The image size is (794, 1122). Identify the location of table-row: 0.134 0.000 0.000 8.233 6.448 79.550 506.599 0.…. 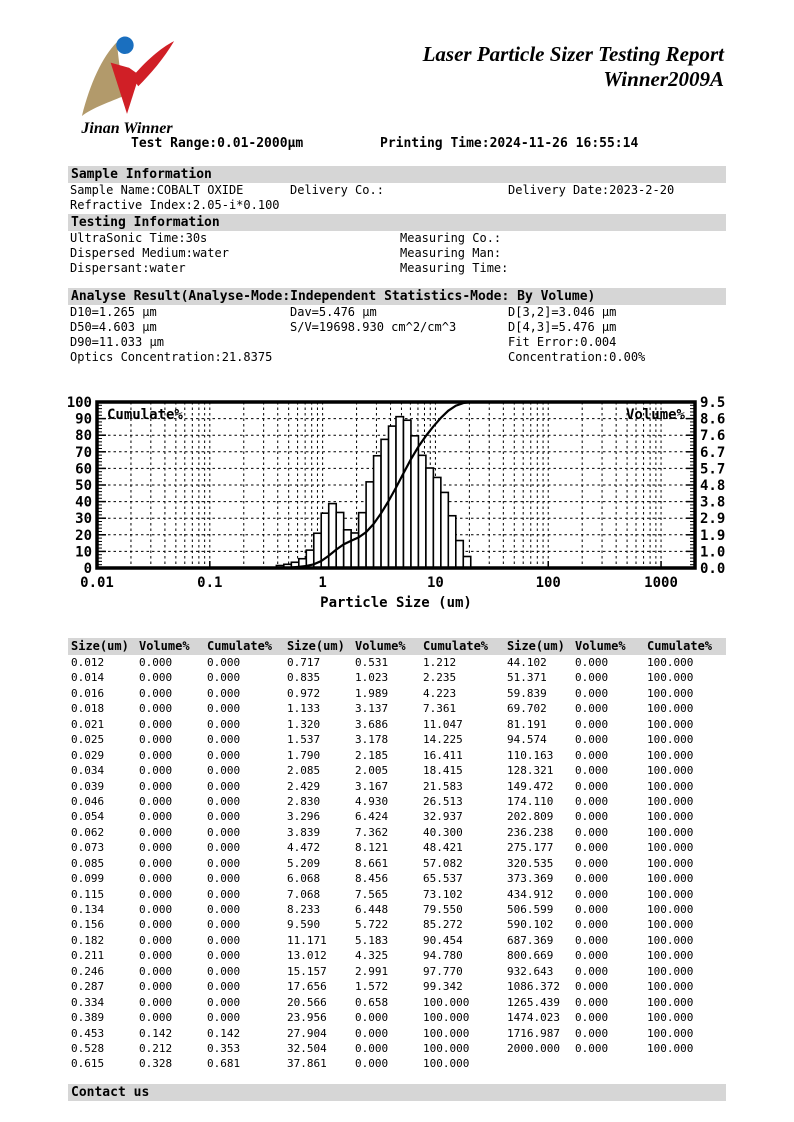
(397, 909).